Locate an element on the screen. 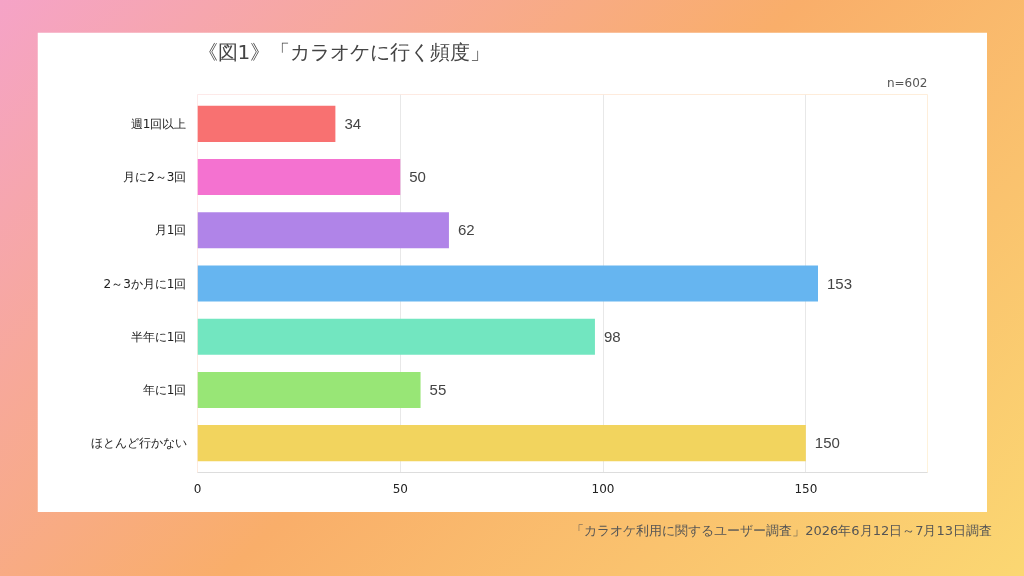  text: 「カラオケ利用に関するユーザー調査」2026年6月12日～7月13日調査 is located at coordinates (781, 531).